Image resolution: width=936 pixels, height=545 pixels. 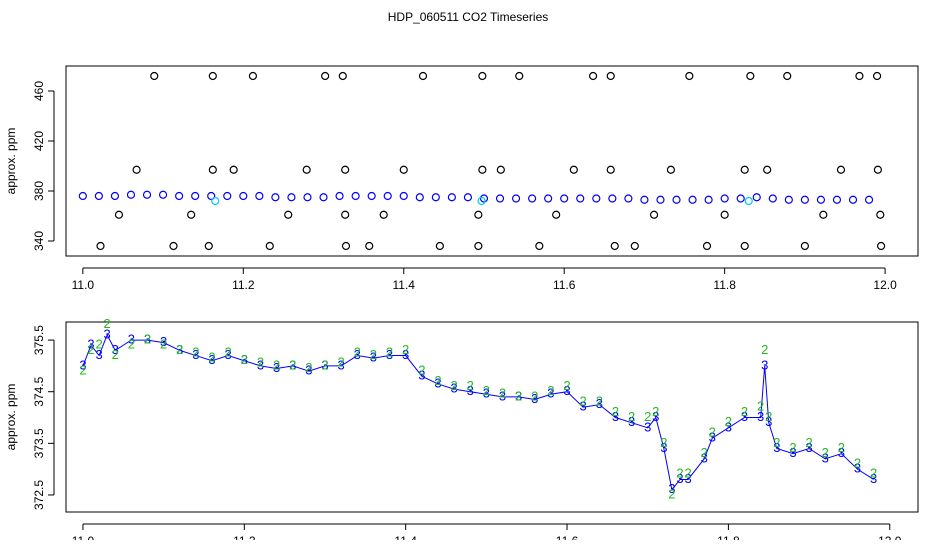 I want to click on x-tick-label: 11.8, so click(x=724, y=285).